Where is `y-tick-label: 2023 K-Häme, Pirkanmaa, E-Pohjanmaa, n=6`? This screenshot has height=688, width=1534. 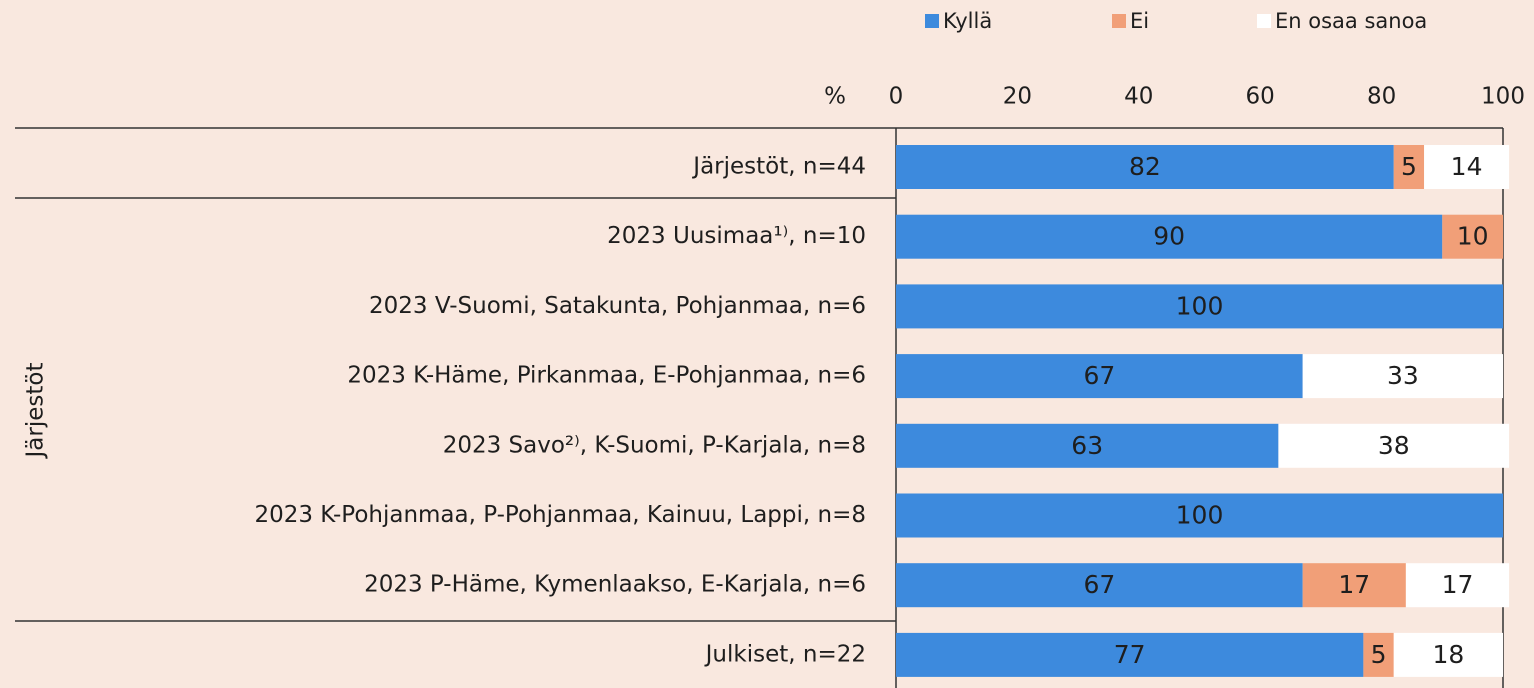 y-tick-label: 2023 K-Häme, Pirkanmaa, E-Pohjanmaa, n=6 is located at coordinates (606, 376).